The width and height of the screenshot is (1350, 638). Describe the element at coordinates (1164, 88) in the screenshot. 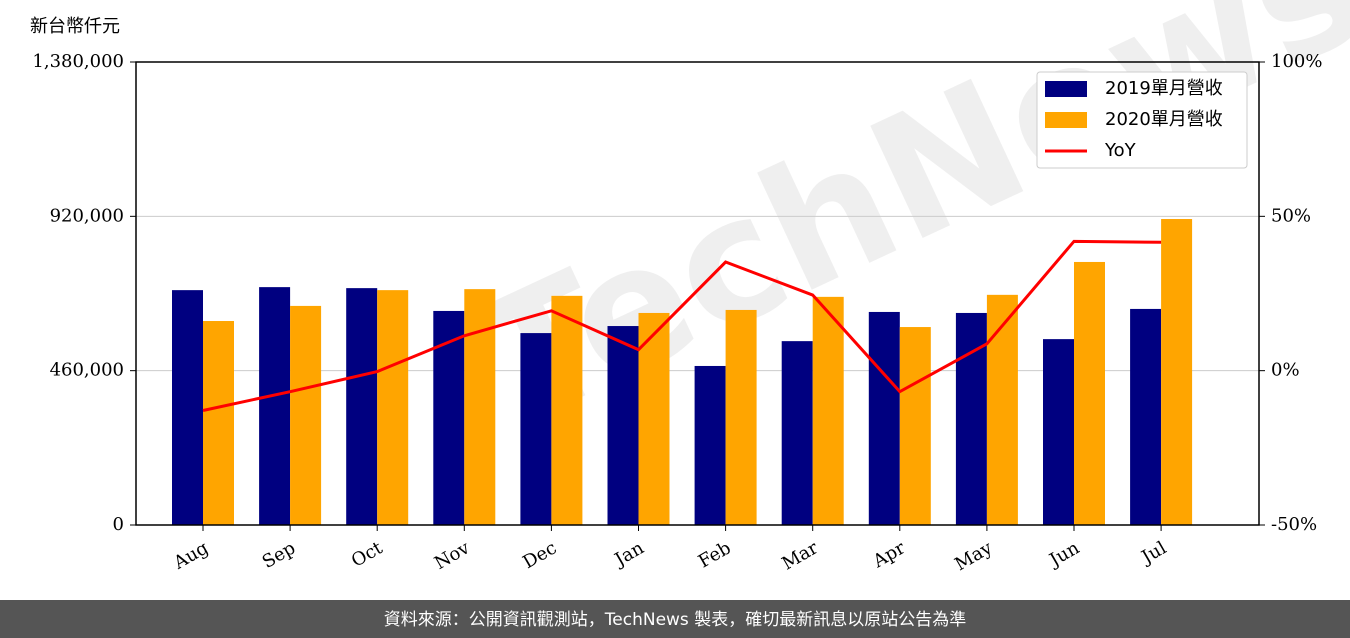

I see `legend-label: 2019單月營收` at that location.